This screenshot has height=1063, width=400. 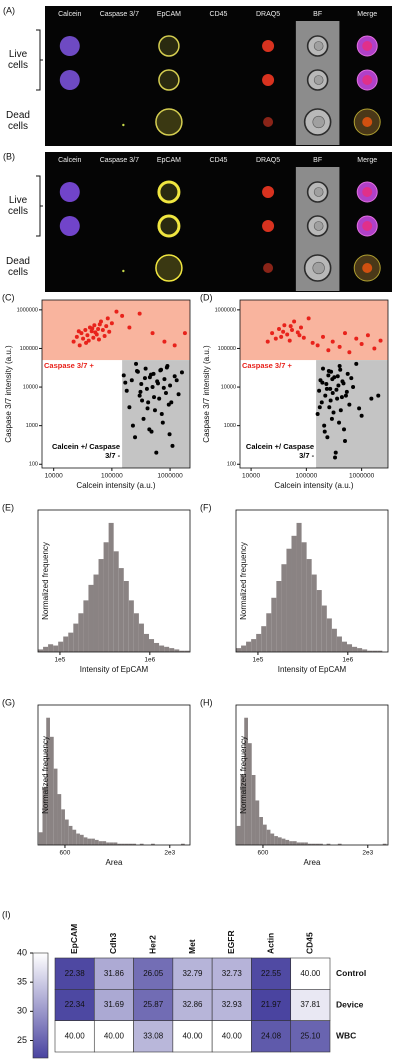 I want to click on column-header: Calcein, so click(x=69, y=160).